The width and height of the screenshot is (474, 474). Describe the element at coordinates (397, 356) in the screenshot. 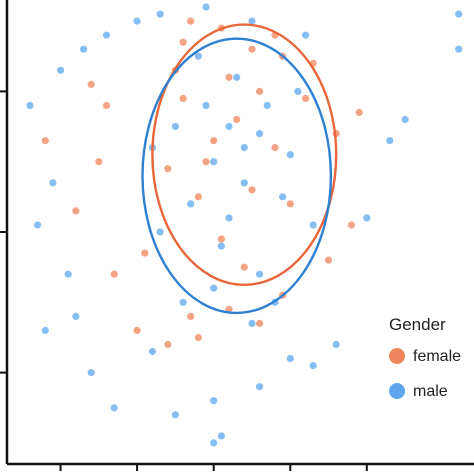

I see `legend-key-female` at that location.